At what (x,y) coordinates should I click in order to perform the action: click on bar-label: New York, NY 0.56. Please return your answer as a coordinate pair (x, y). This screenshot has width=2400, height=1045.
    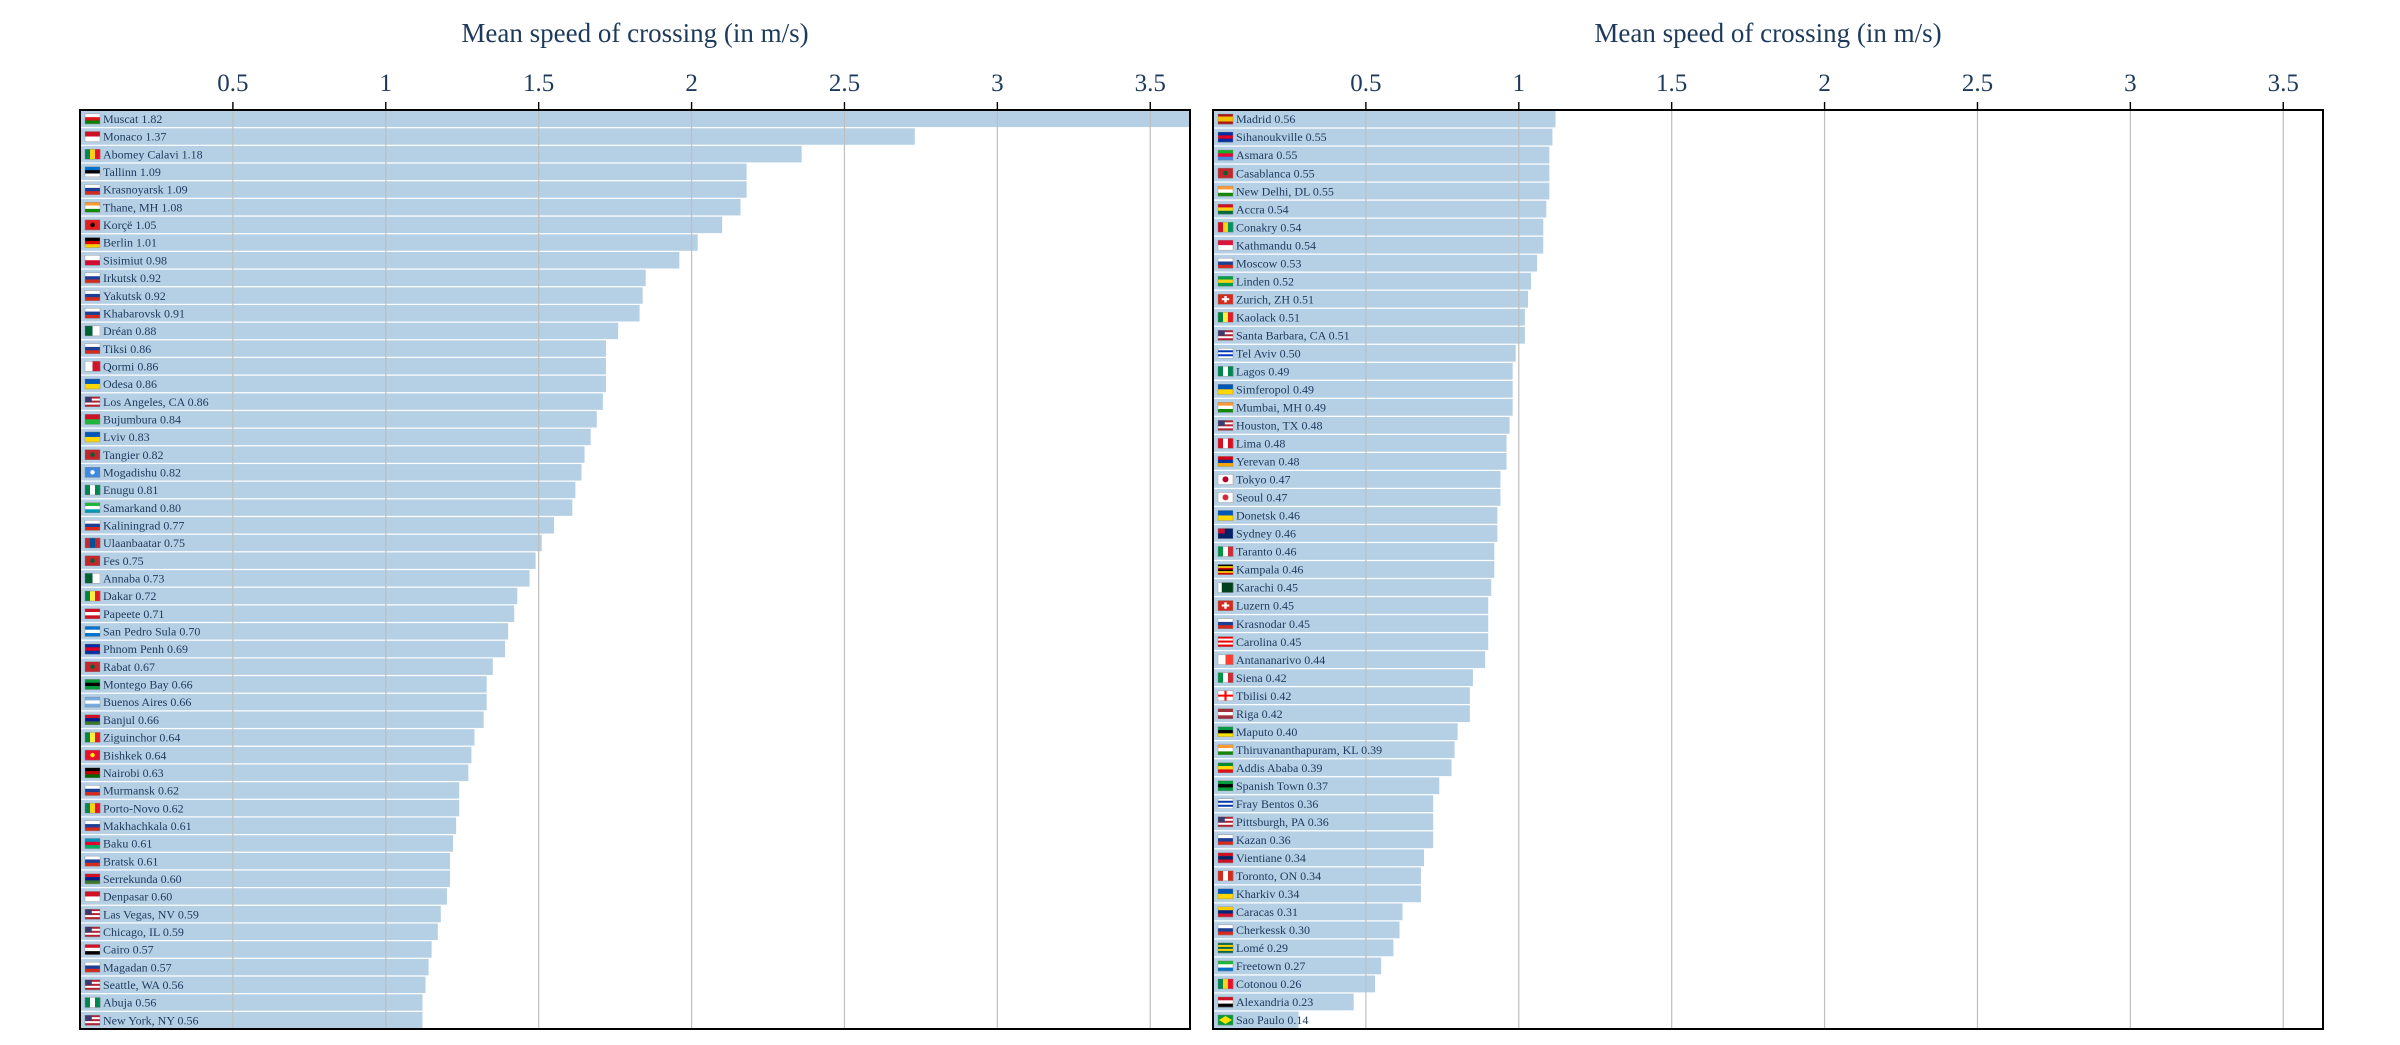
    Looking at the image, I should click on (151, 1020).